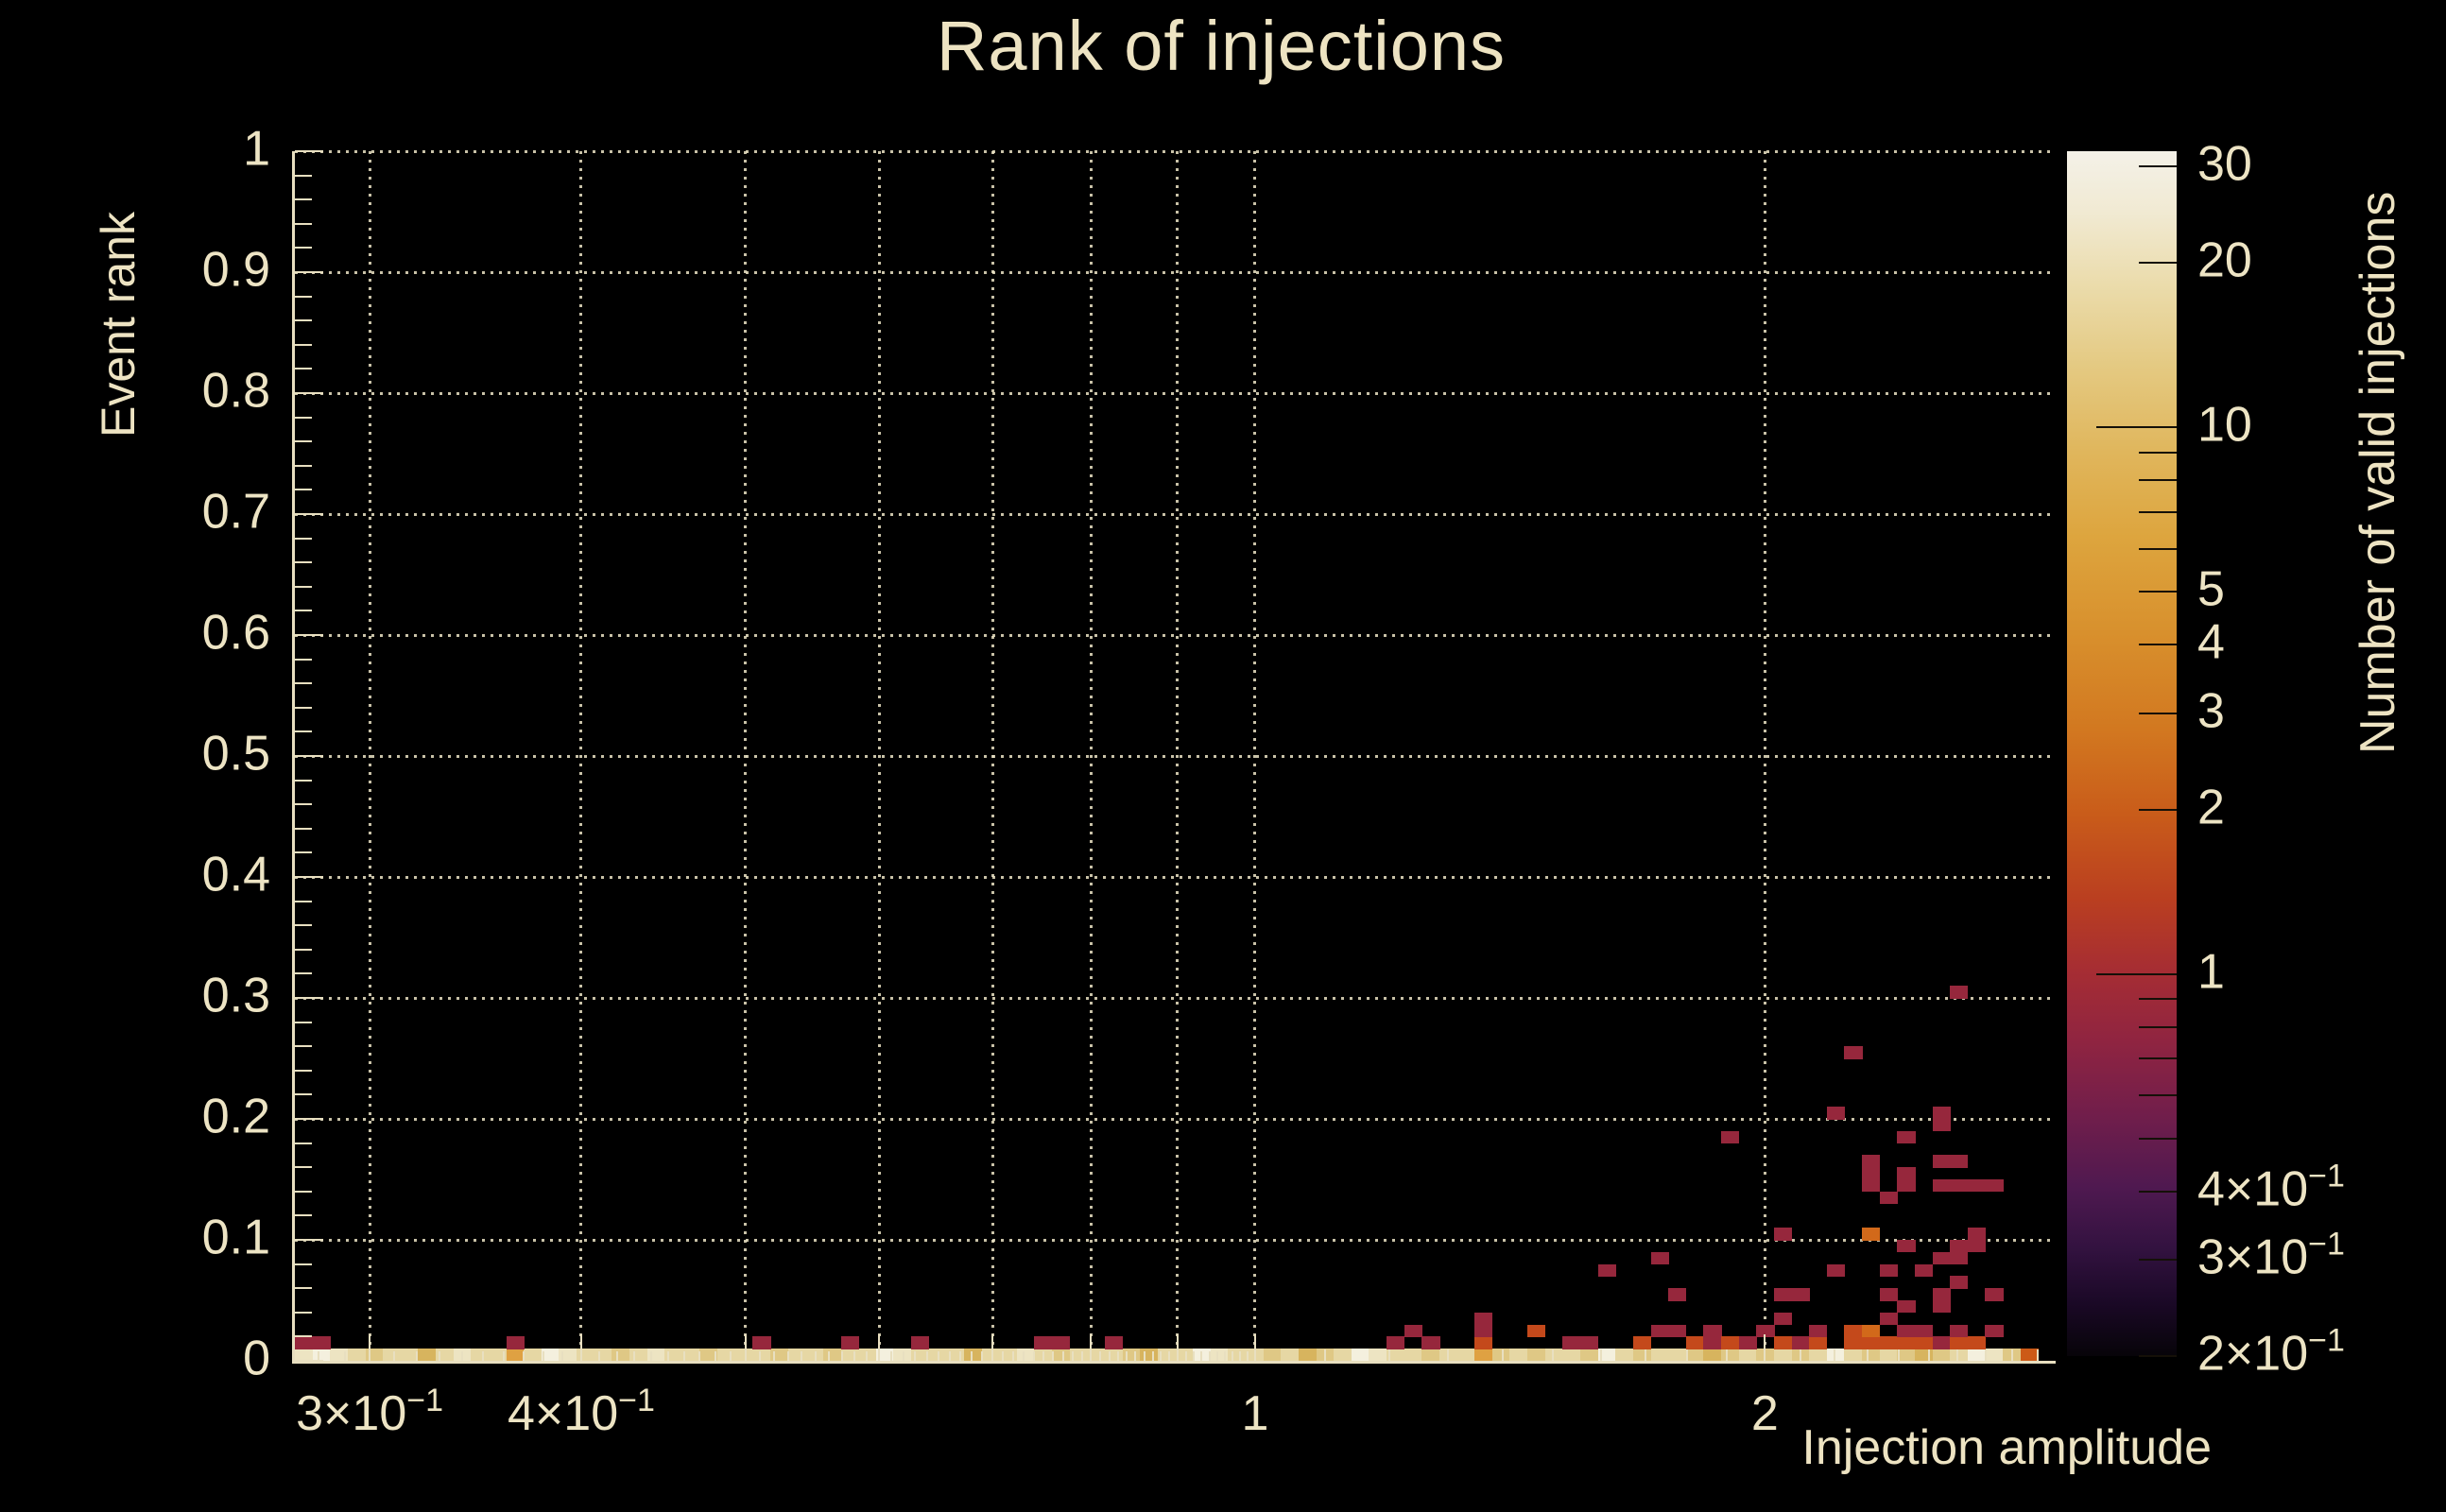  Describe the element at coordinates (1174, 1362) in the screenshot. I see `x-axis-line` at that location.